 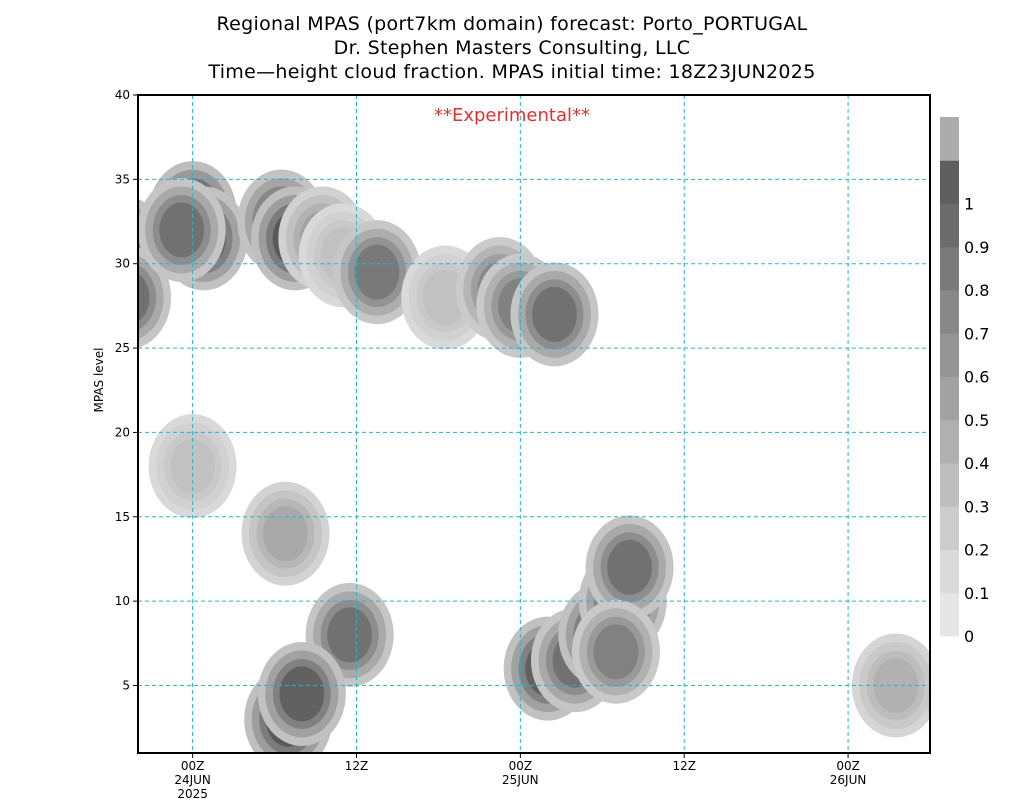 I want to click on y-axis-label: MPAS level, so click(x=99, y=380).